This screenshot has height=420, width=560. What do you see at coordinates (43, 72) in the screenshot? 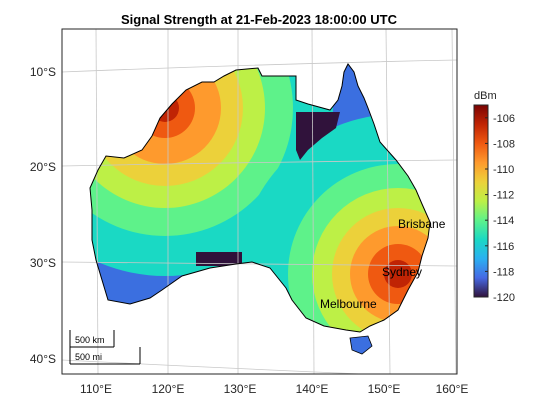
I see `lat-tick-10s: 10°S` at bounding box center [43, 72].